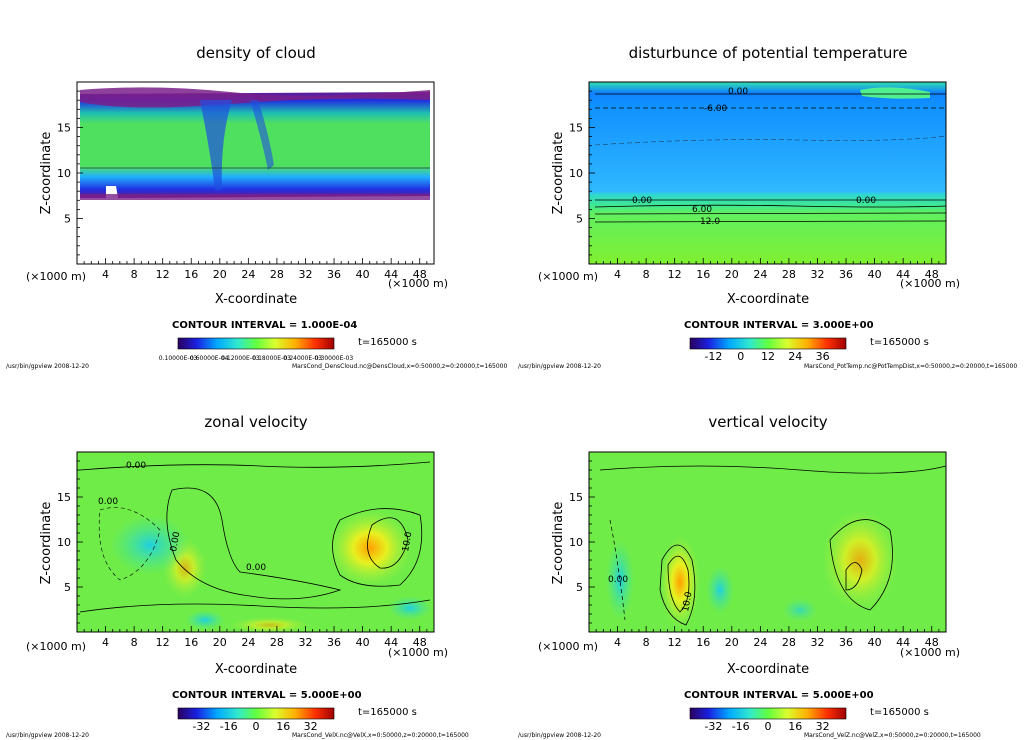 This screenshot has height=740, width=1024. I want to click on chart-title: disturbunce of potential temperature, so click(768, 53).